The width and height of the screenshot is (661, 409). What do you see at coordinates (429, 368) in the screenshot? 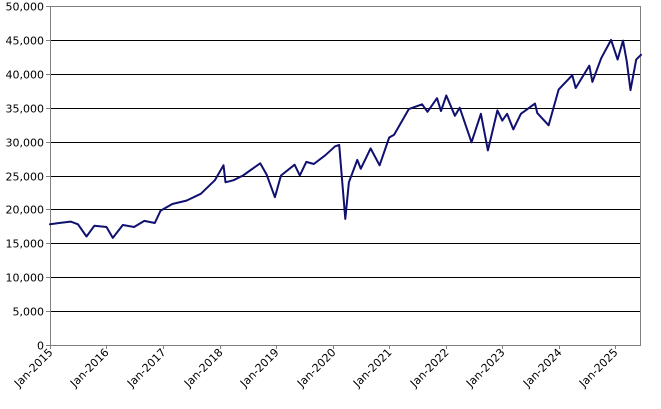
I see `x-tick-label: Jan-2022` at bounding box center [429, 368].